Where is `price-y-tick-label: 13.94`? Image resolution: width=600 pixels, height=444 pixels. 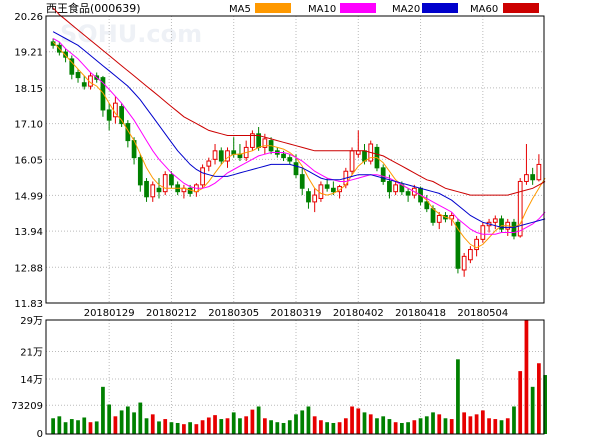 price-y-tick-label: 13.94 is located at coordinates (28, 232).